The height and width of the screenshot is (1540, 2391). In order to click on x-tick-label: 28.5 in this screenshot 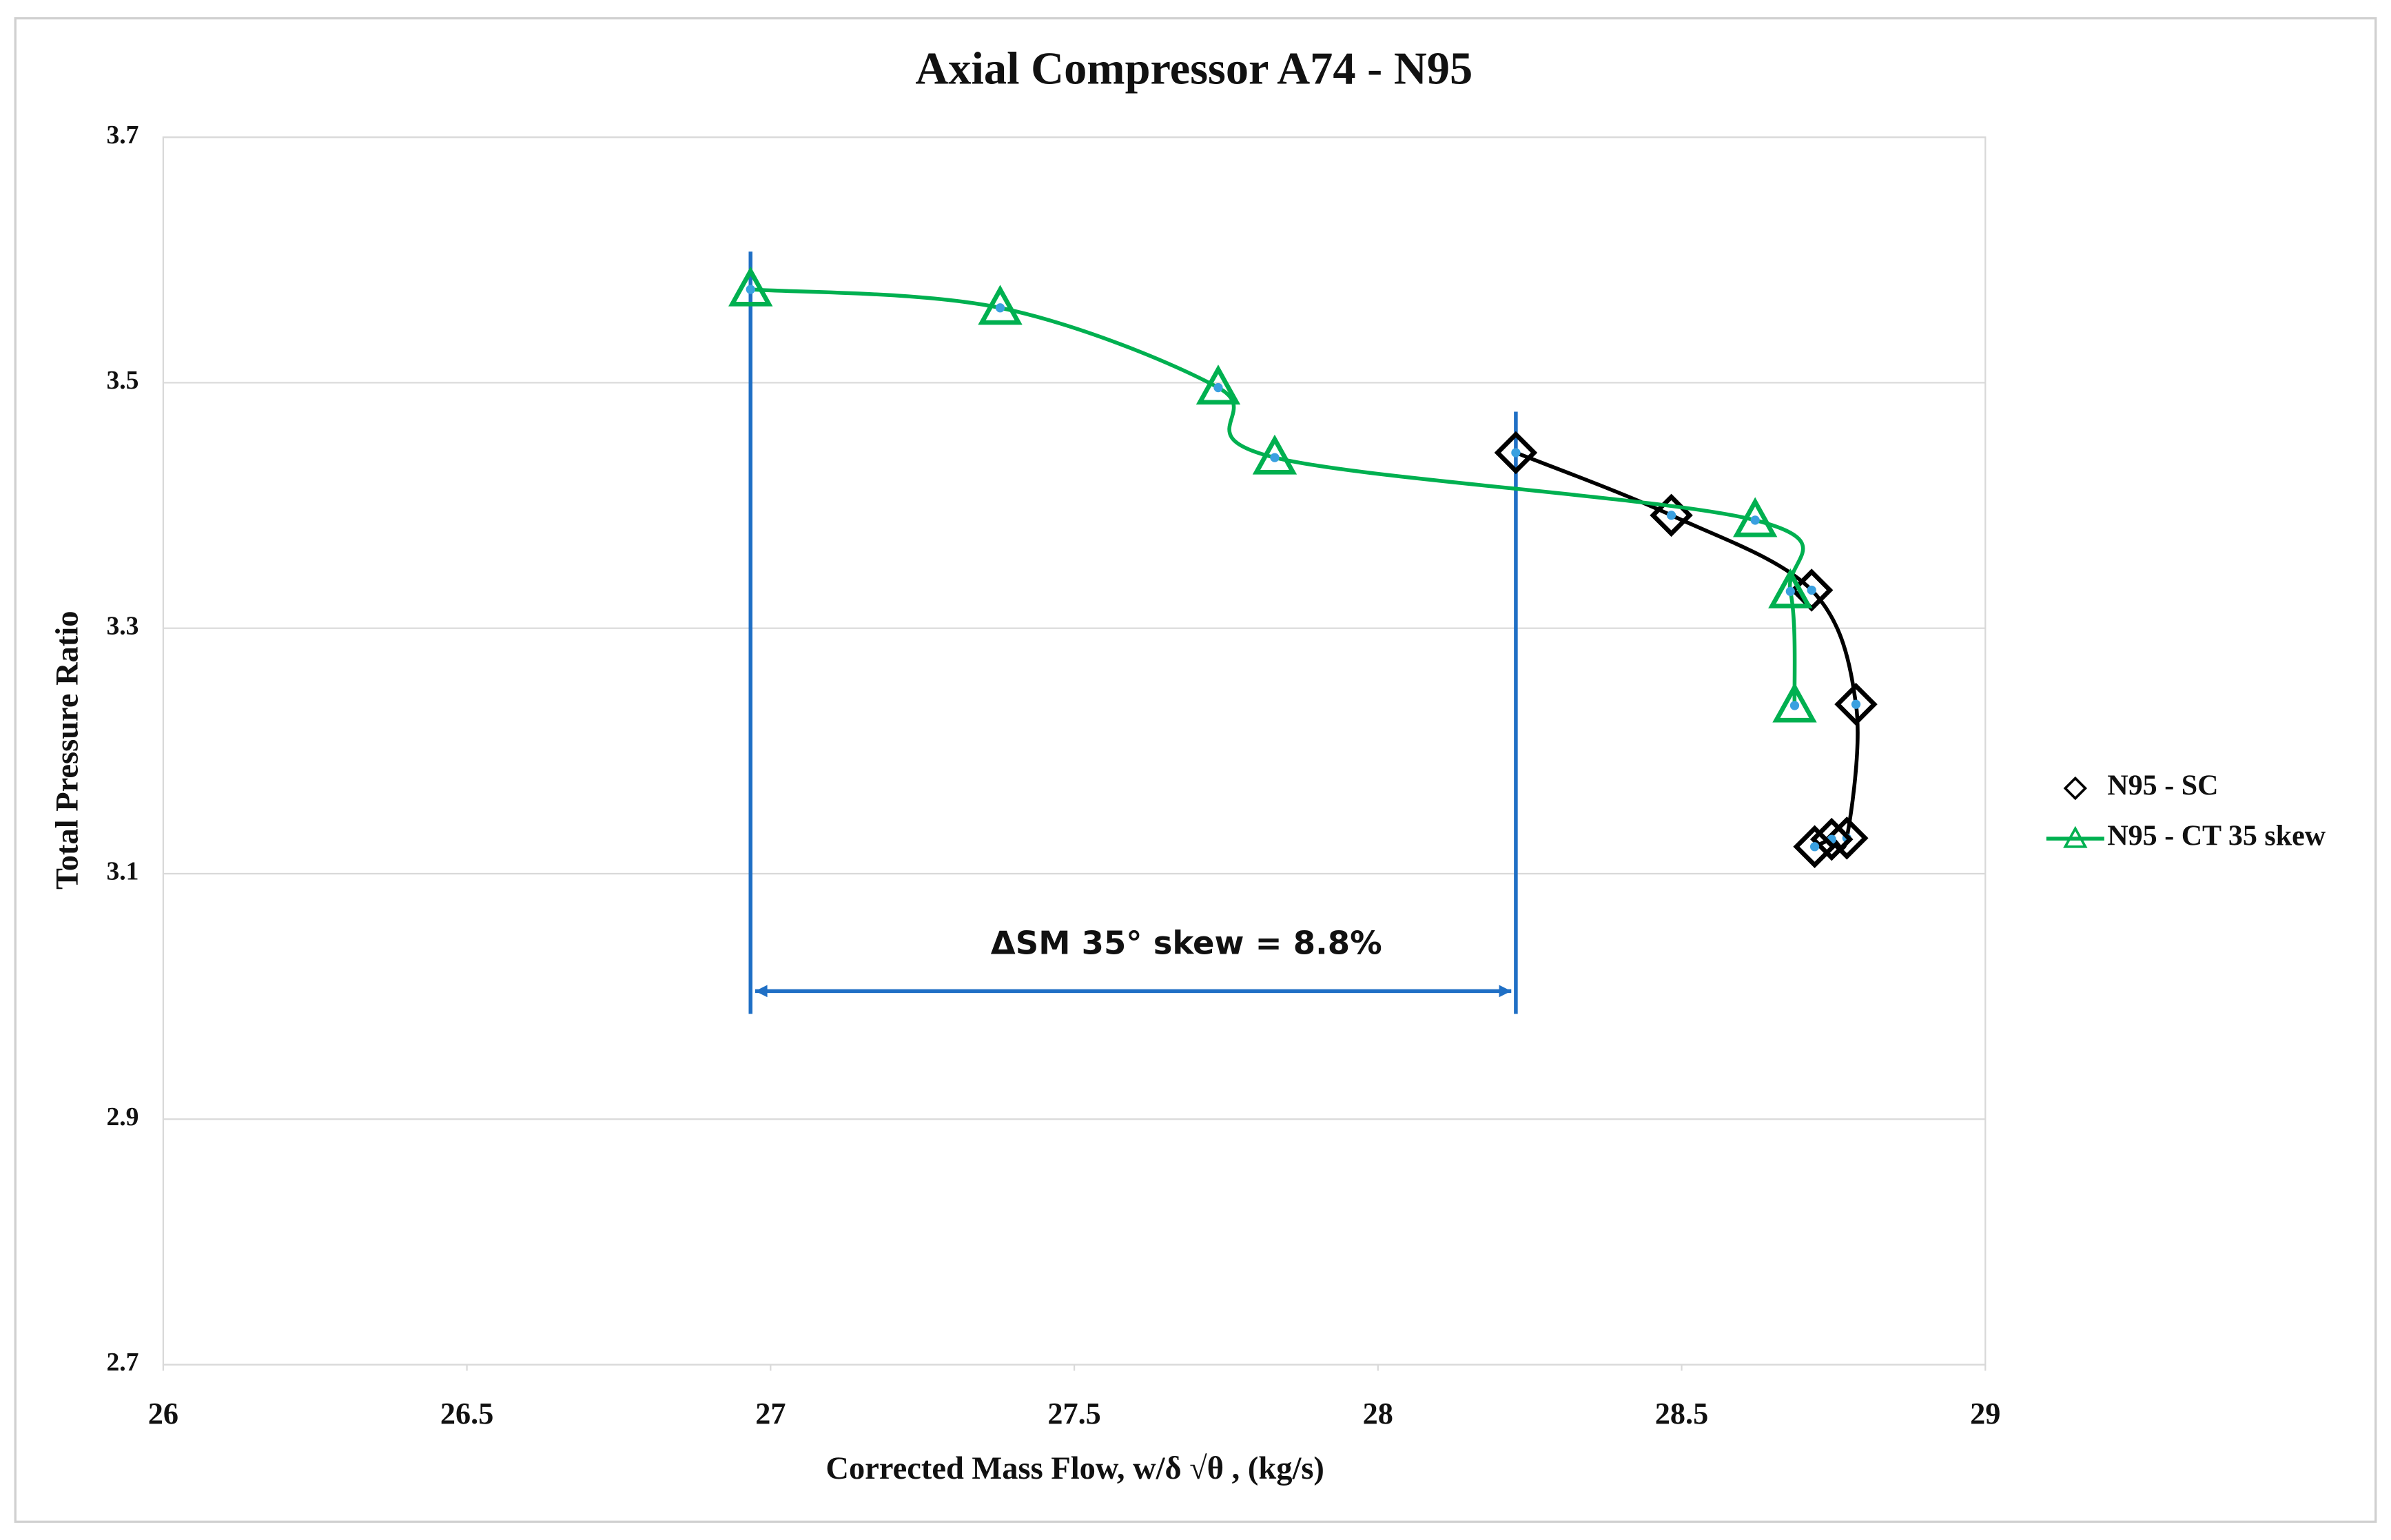, I will do `click(1681, 1413)`.